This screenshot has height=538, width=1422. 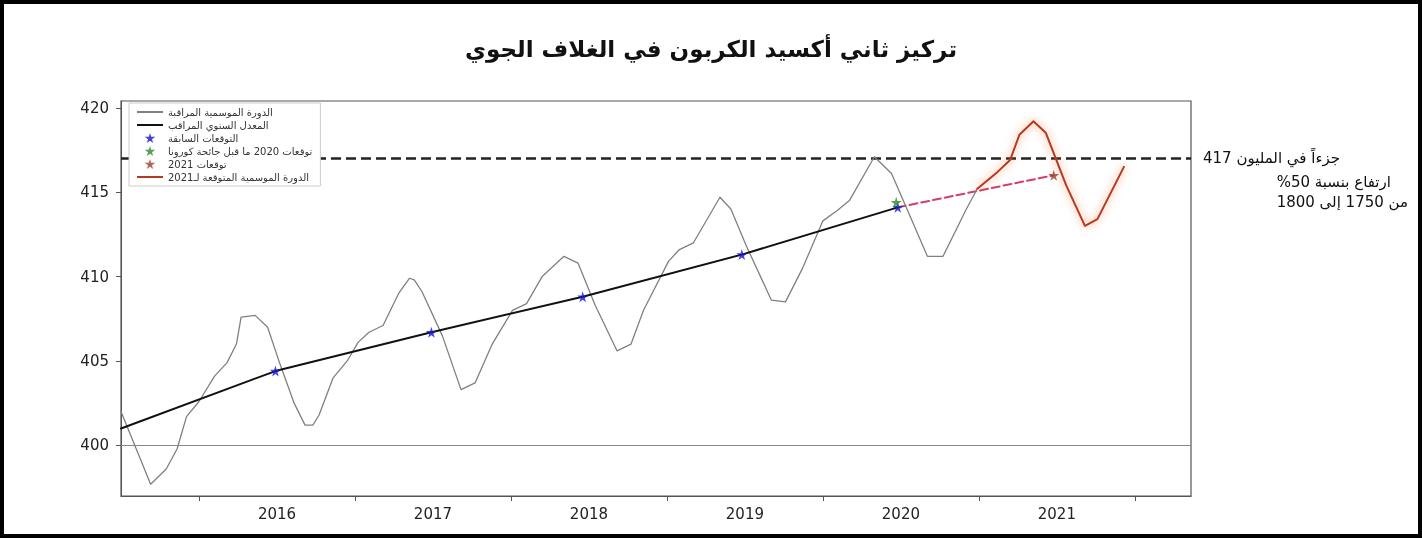 What do you see at coordinates (1056, 513) in the screenshot?
I see `x-tick-label: 2021` at bounding box center [1056, 513].